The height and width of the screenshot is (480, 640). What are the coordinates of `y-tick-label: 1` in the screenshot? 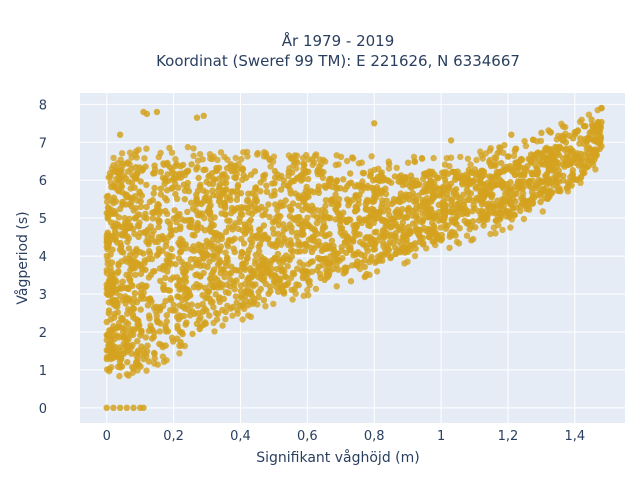 It's located at (43, 371).